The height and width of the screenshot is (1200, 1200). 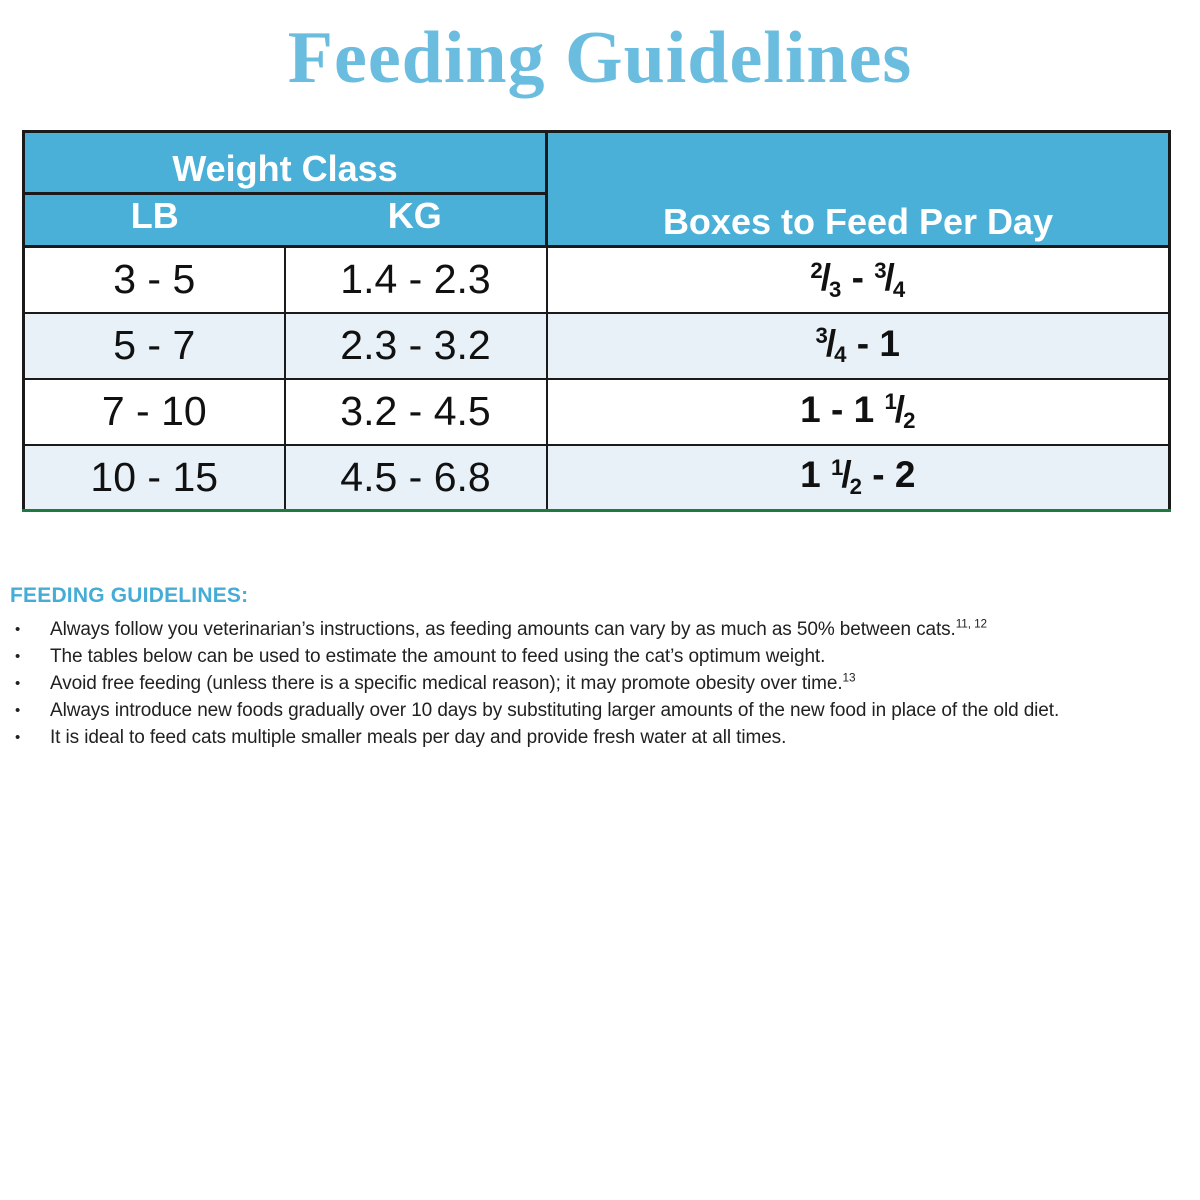 What do you see at coordinates (858, 279) in the screenshot?
I see `cell-boxes-per-day: 2/3 - 3/4` at bounding box center [858, 279].